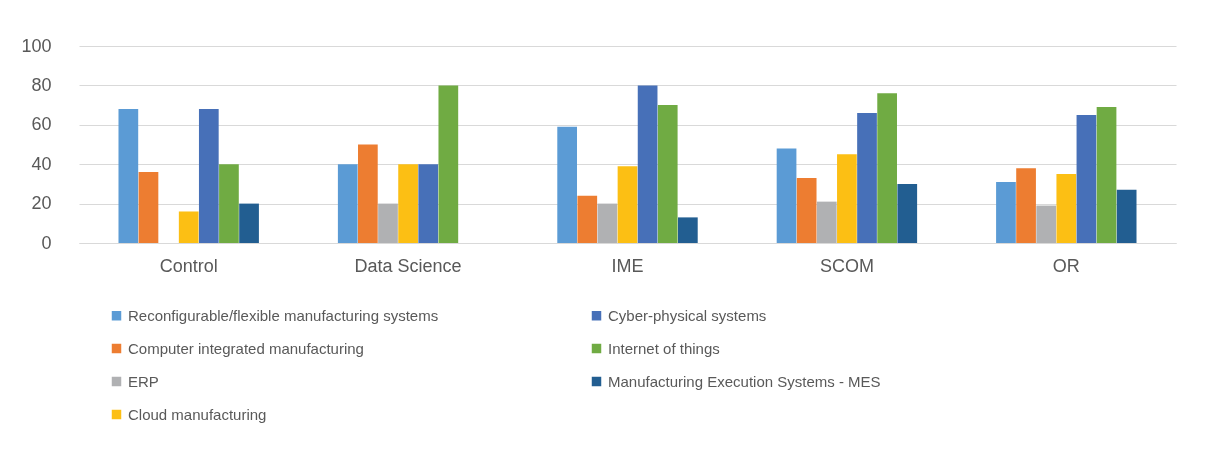 Image resolution: width=1213 pixels, height=472 pixels. What do you see at coordinates (283, 315) in the screenshot?
I see `legend-label: Reconfigurable/flexible manufacturing systems` at bounding box center [283, 315].